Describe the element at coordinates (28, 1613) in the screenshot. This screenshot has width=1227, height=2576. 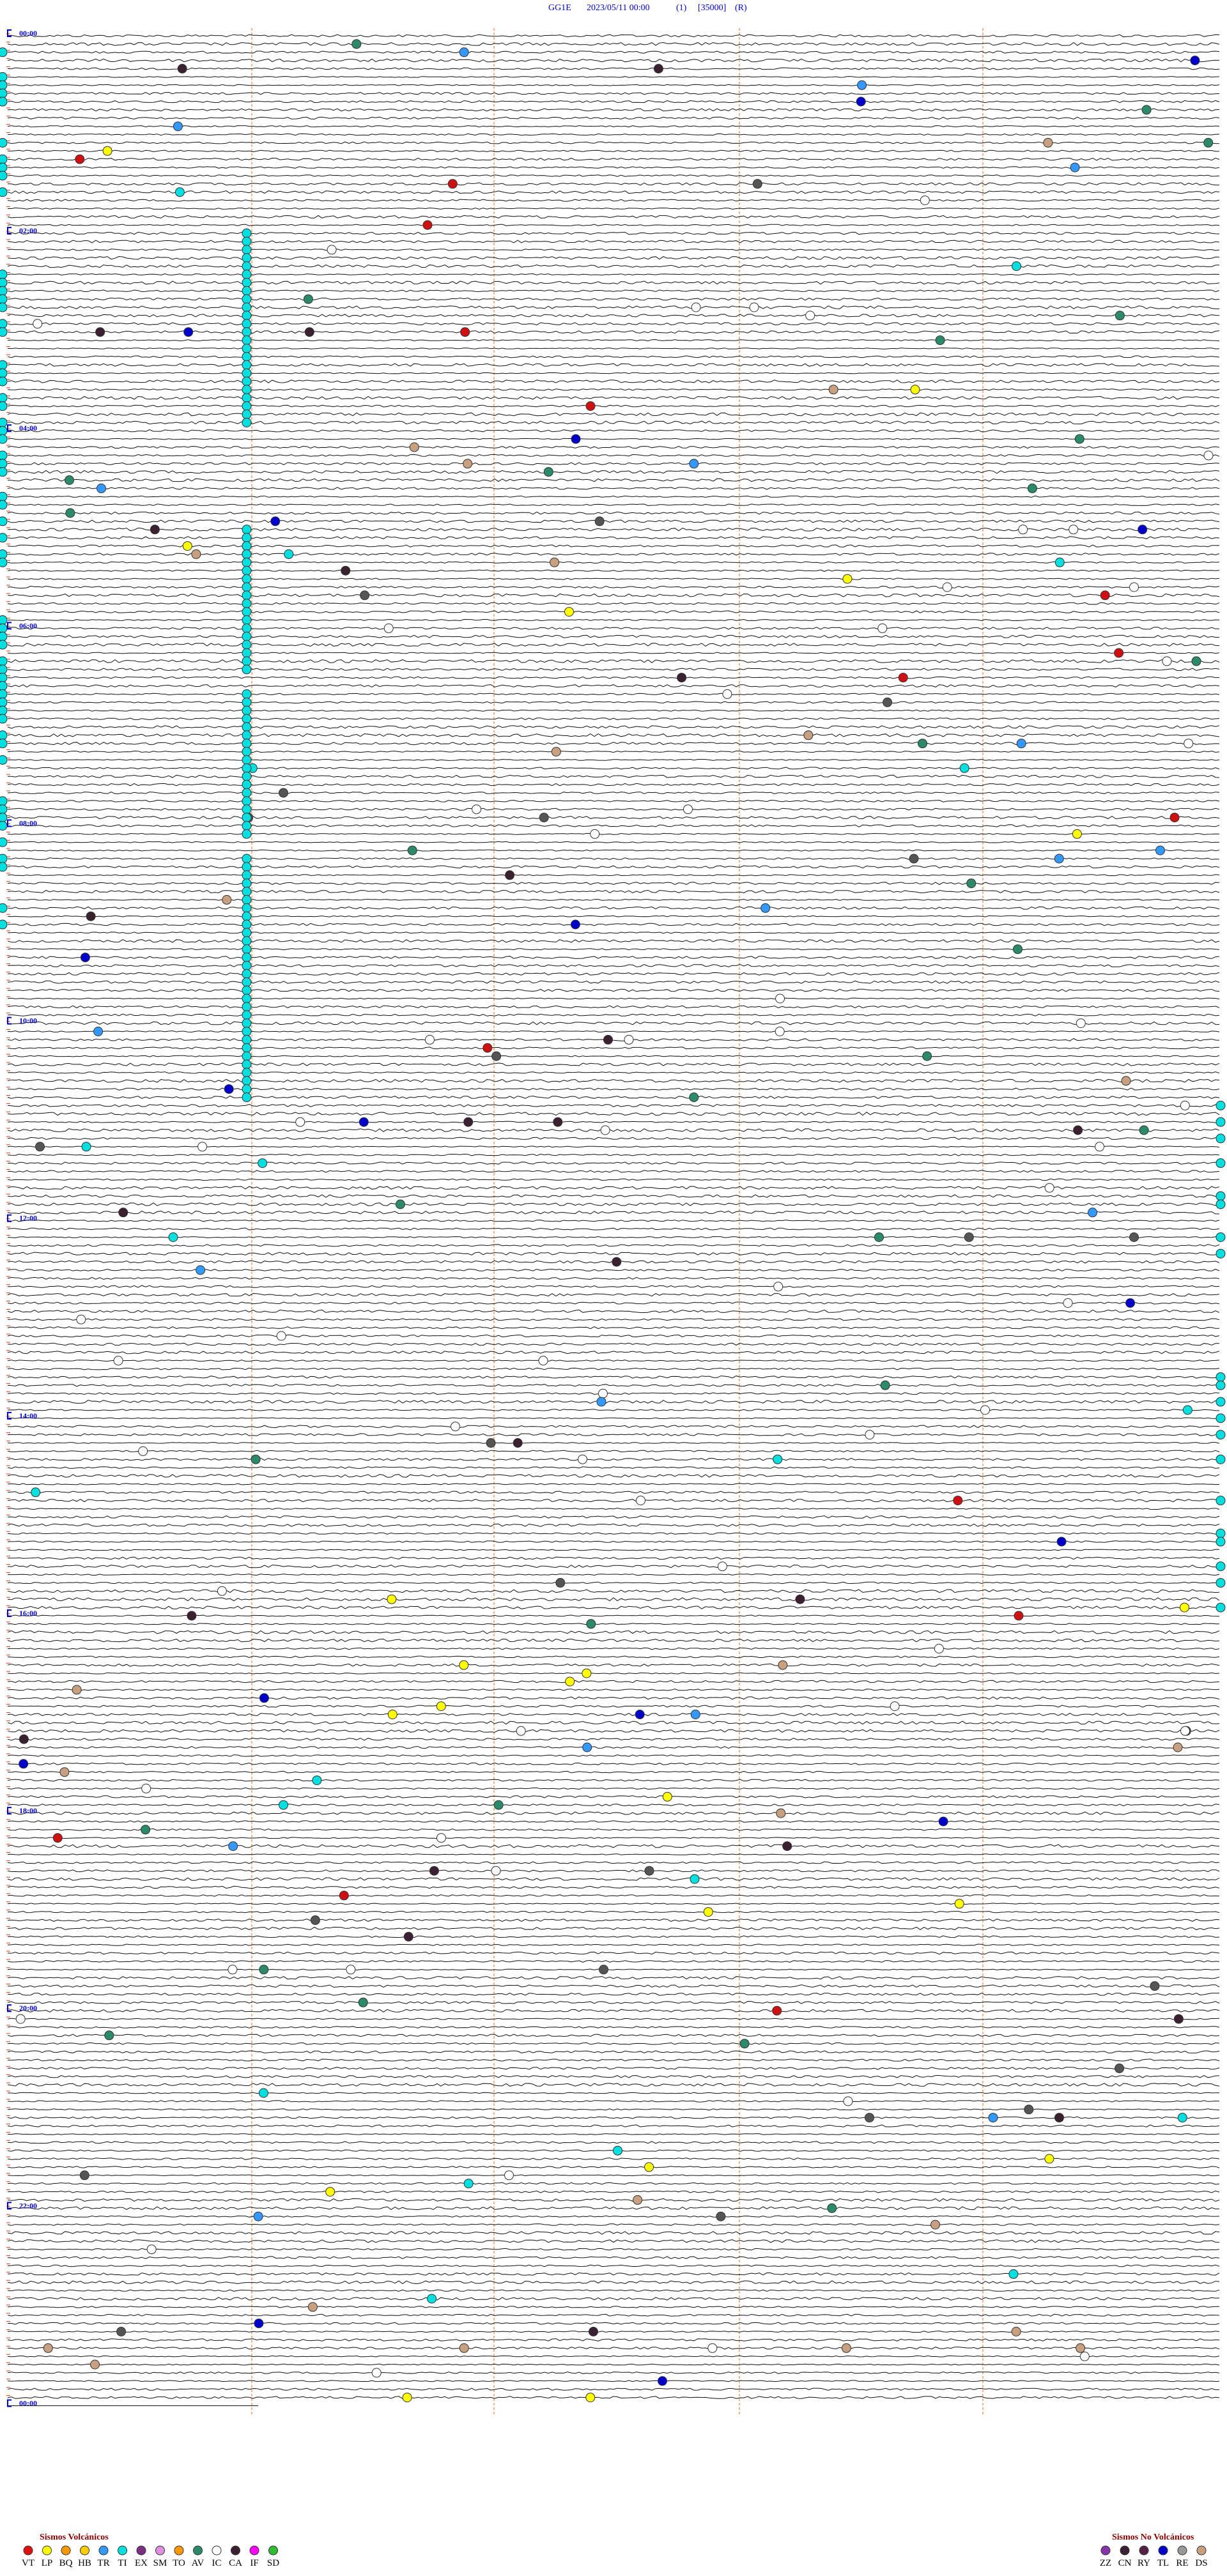
I see `hour-label: 16:00` at that location.